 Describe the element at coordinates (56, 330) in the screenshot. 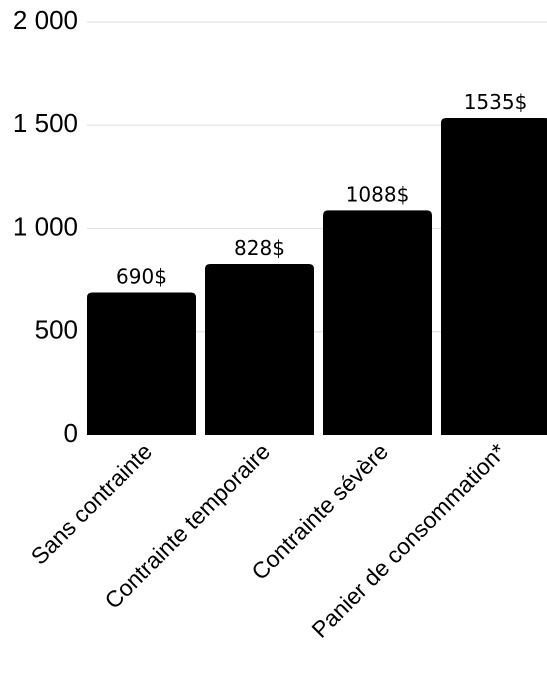

I see `y-tick-label: 500` at that location.